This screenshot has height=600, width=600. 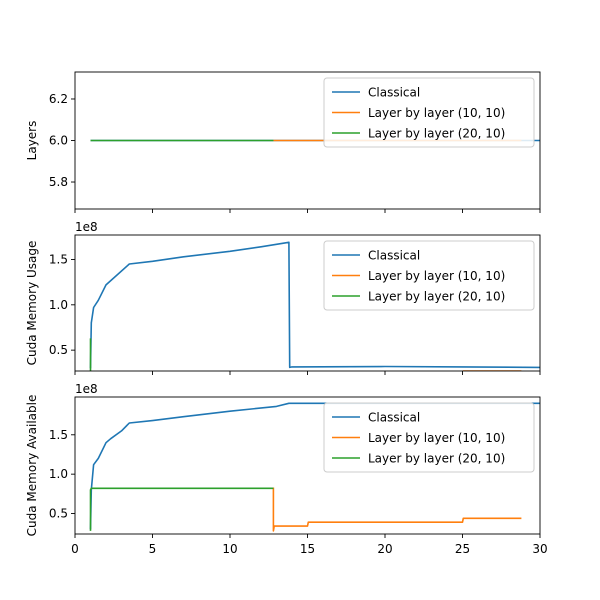 I want to click on x-tick-label: 30, so click(x=539, y=549).